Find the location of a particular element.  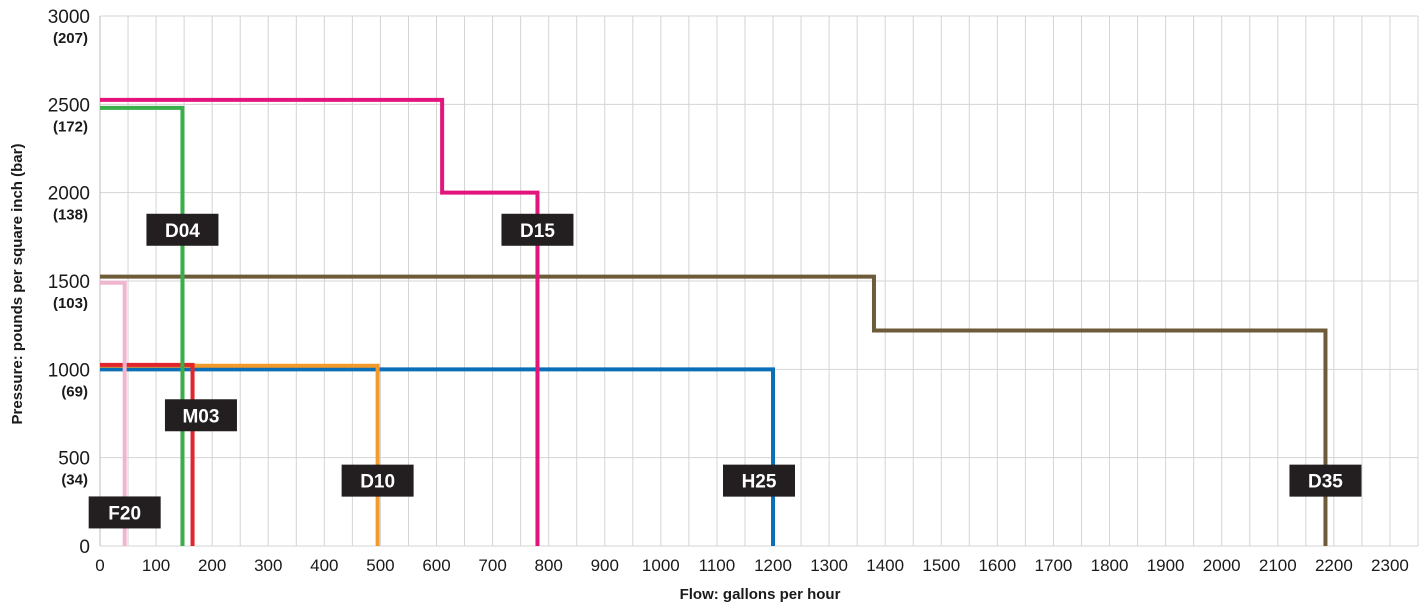

series-label-d15: D15 is located at coordinates (537, 231).